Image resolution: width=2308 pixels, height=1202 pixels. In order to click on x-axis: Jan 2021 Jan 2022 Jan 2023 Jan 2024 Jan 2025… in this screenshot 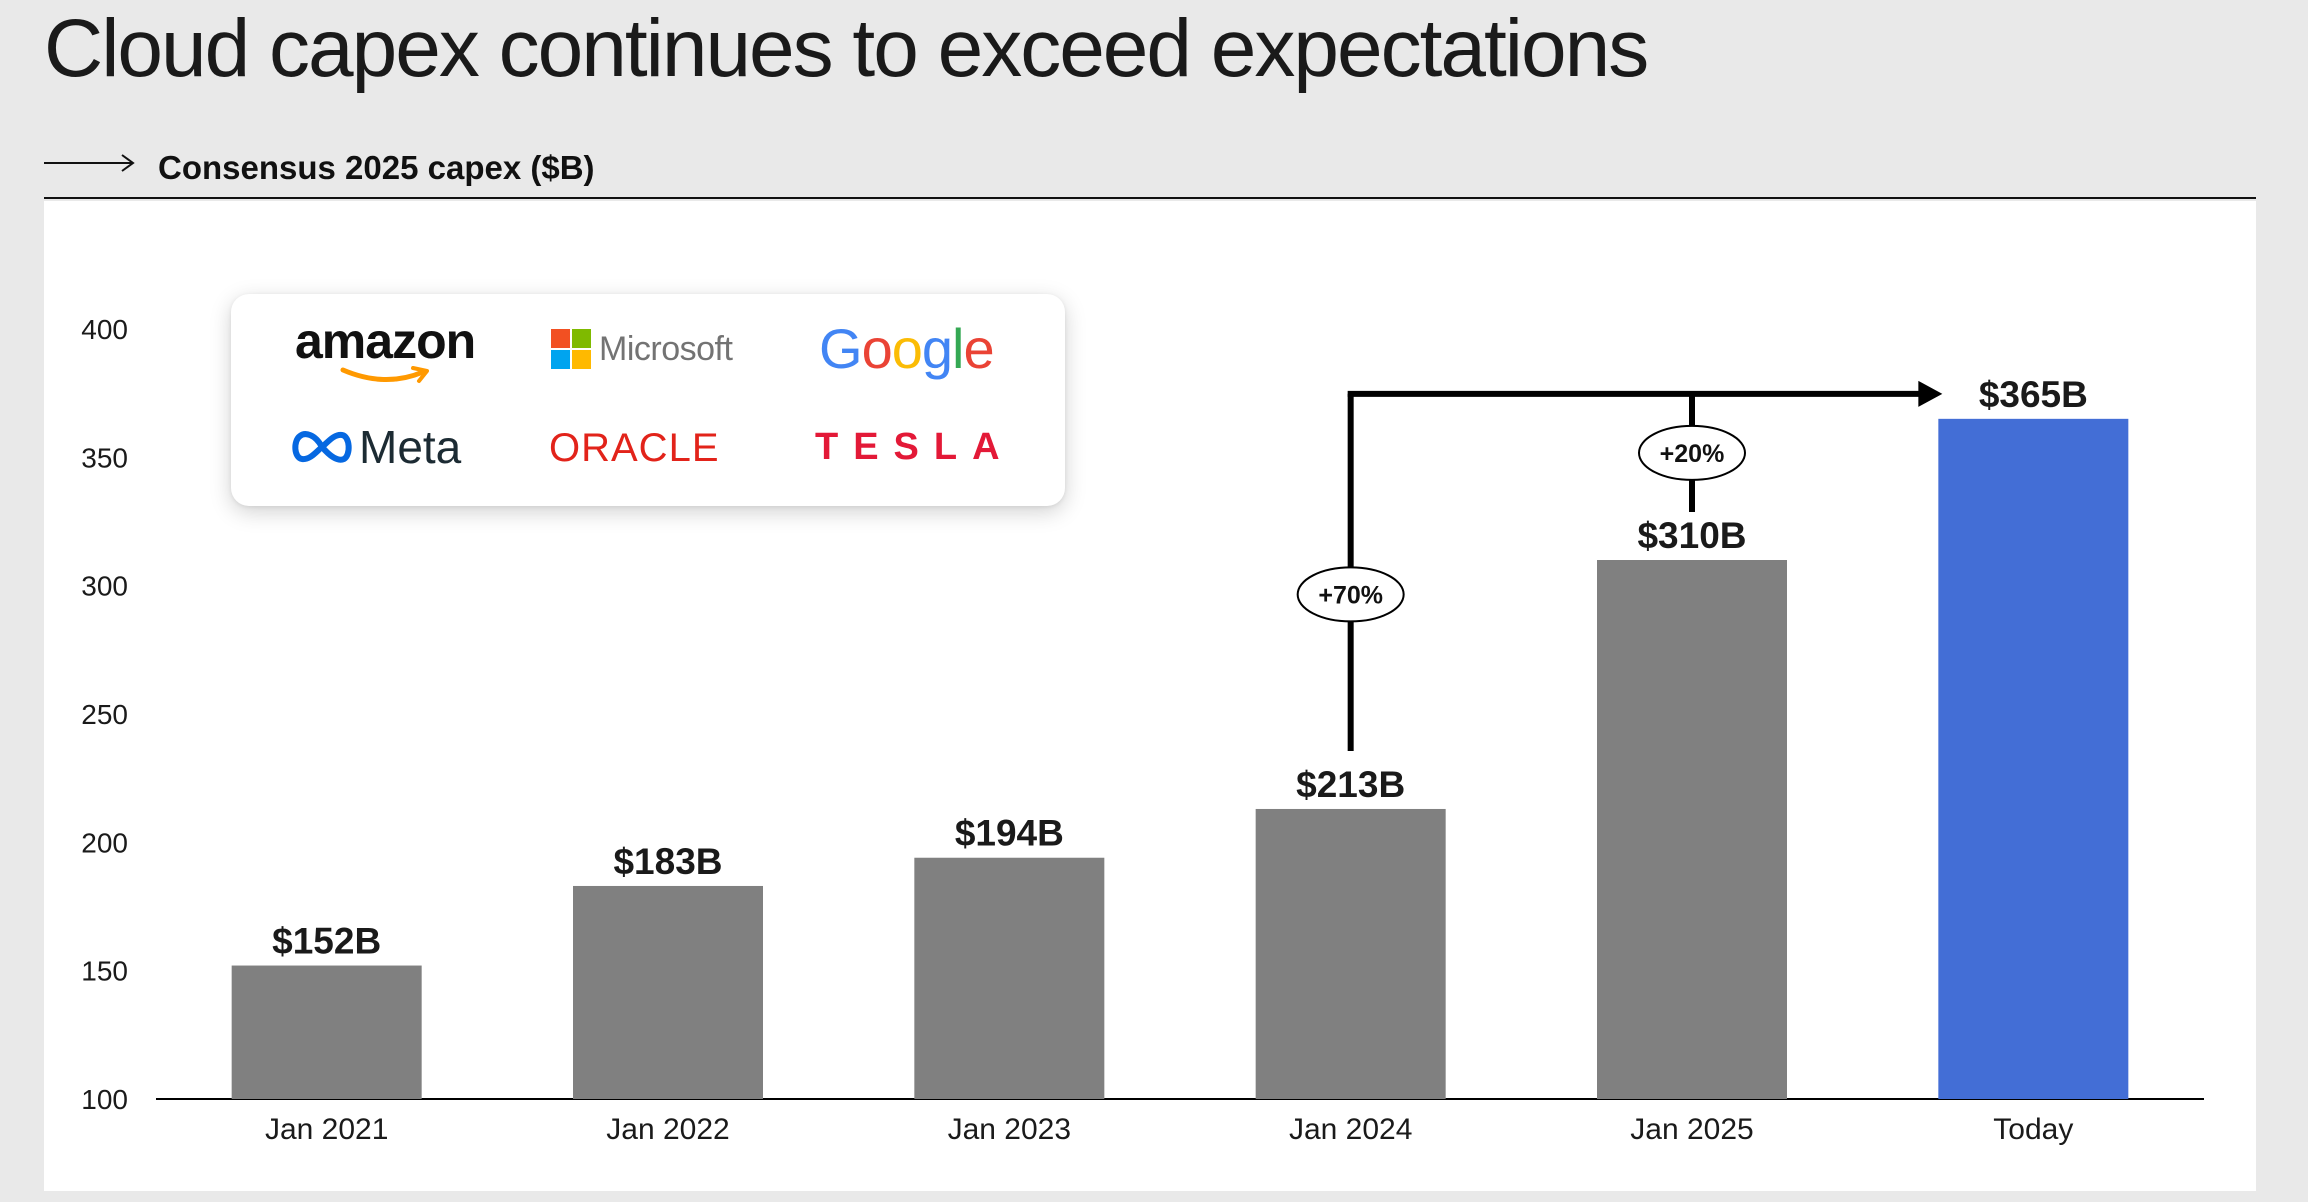, I will do `click(1169, 1129)`.